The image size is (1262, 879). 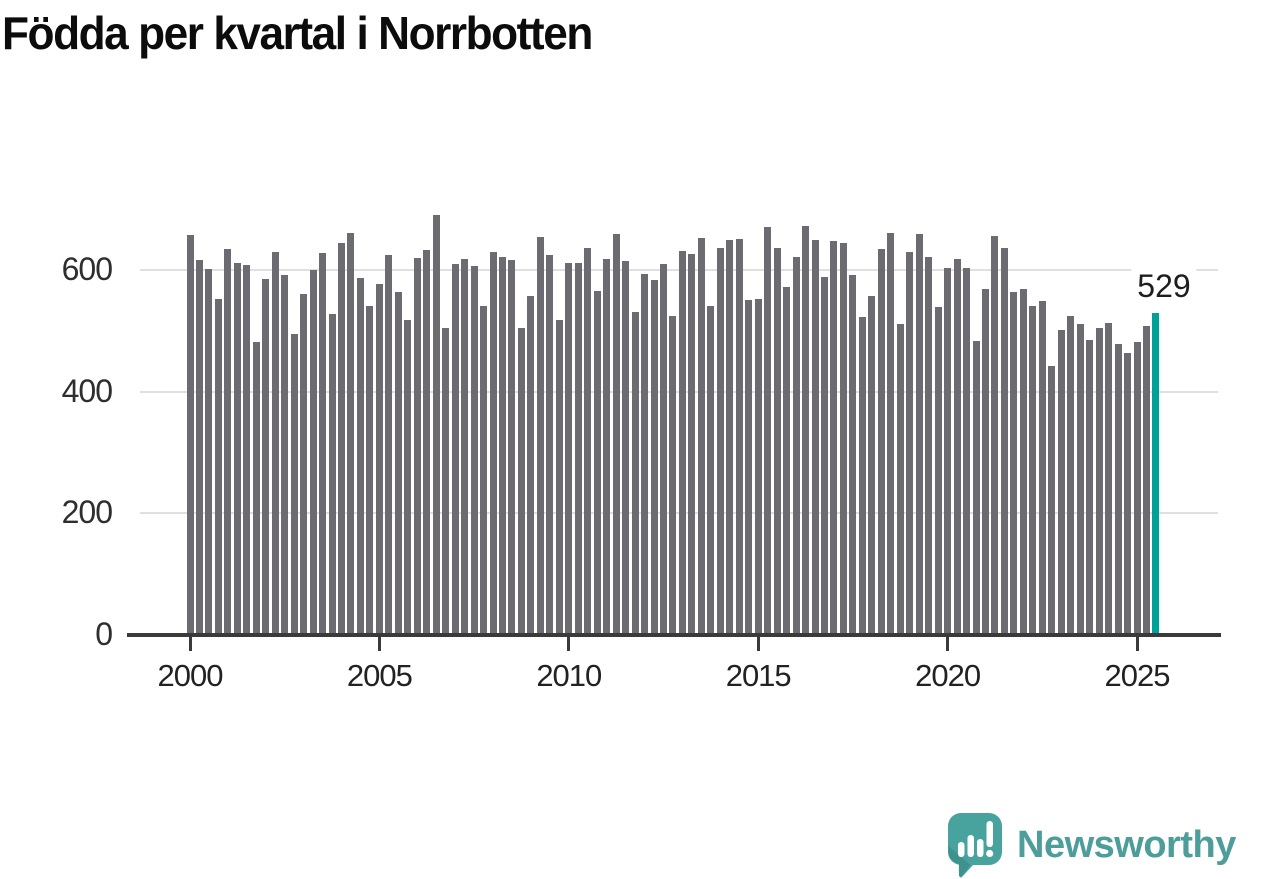 What do you see at coordinates (104, 634) in the screenshot?
I see `y-axis-tick-label: 0` at bounding box center [104, 634].